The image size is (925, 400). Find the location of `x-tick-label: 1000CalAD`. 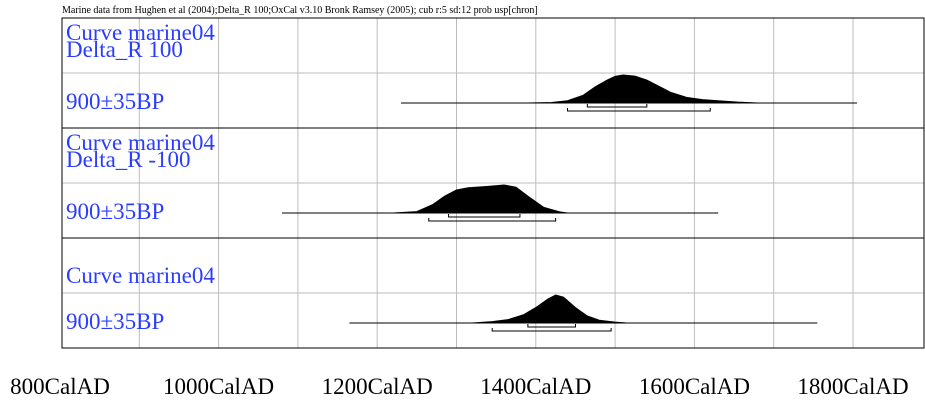

x-tick-label: 1000CalAD is located at coordinates (218, 386).